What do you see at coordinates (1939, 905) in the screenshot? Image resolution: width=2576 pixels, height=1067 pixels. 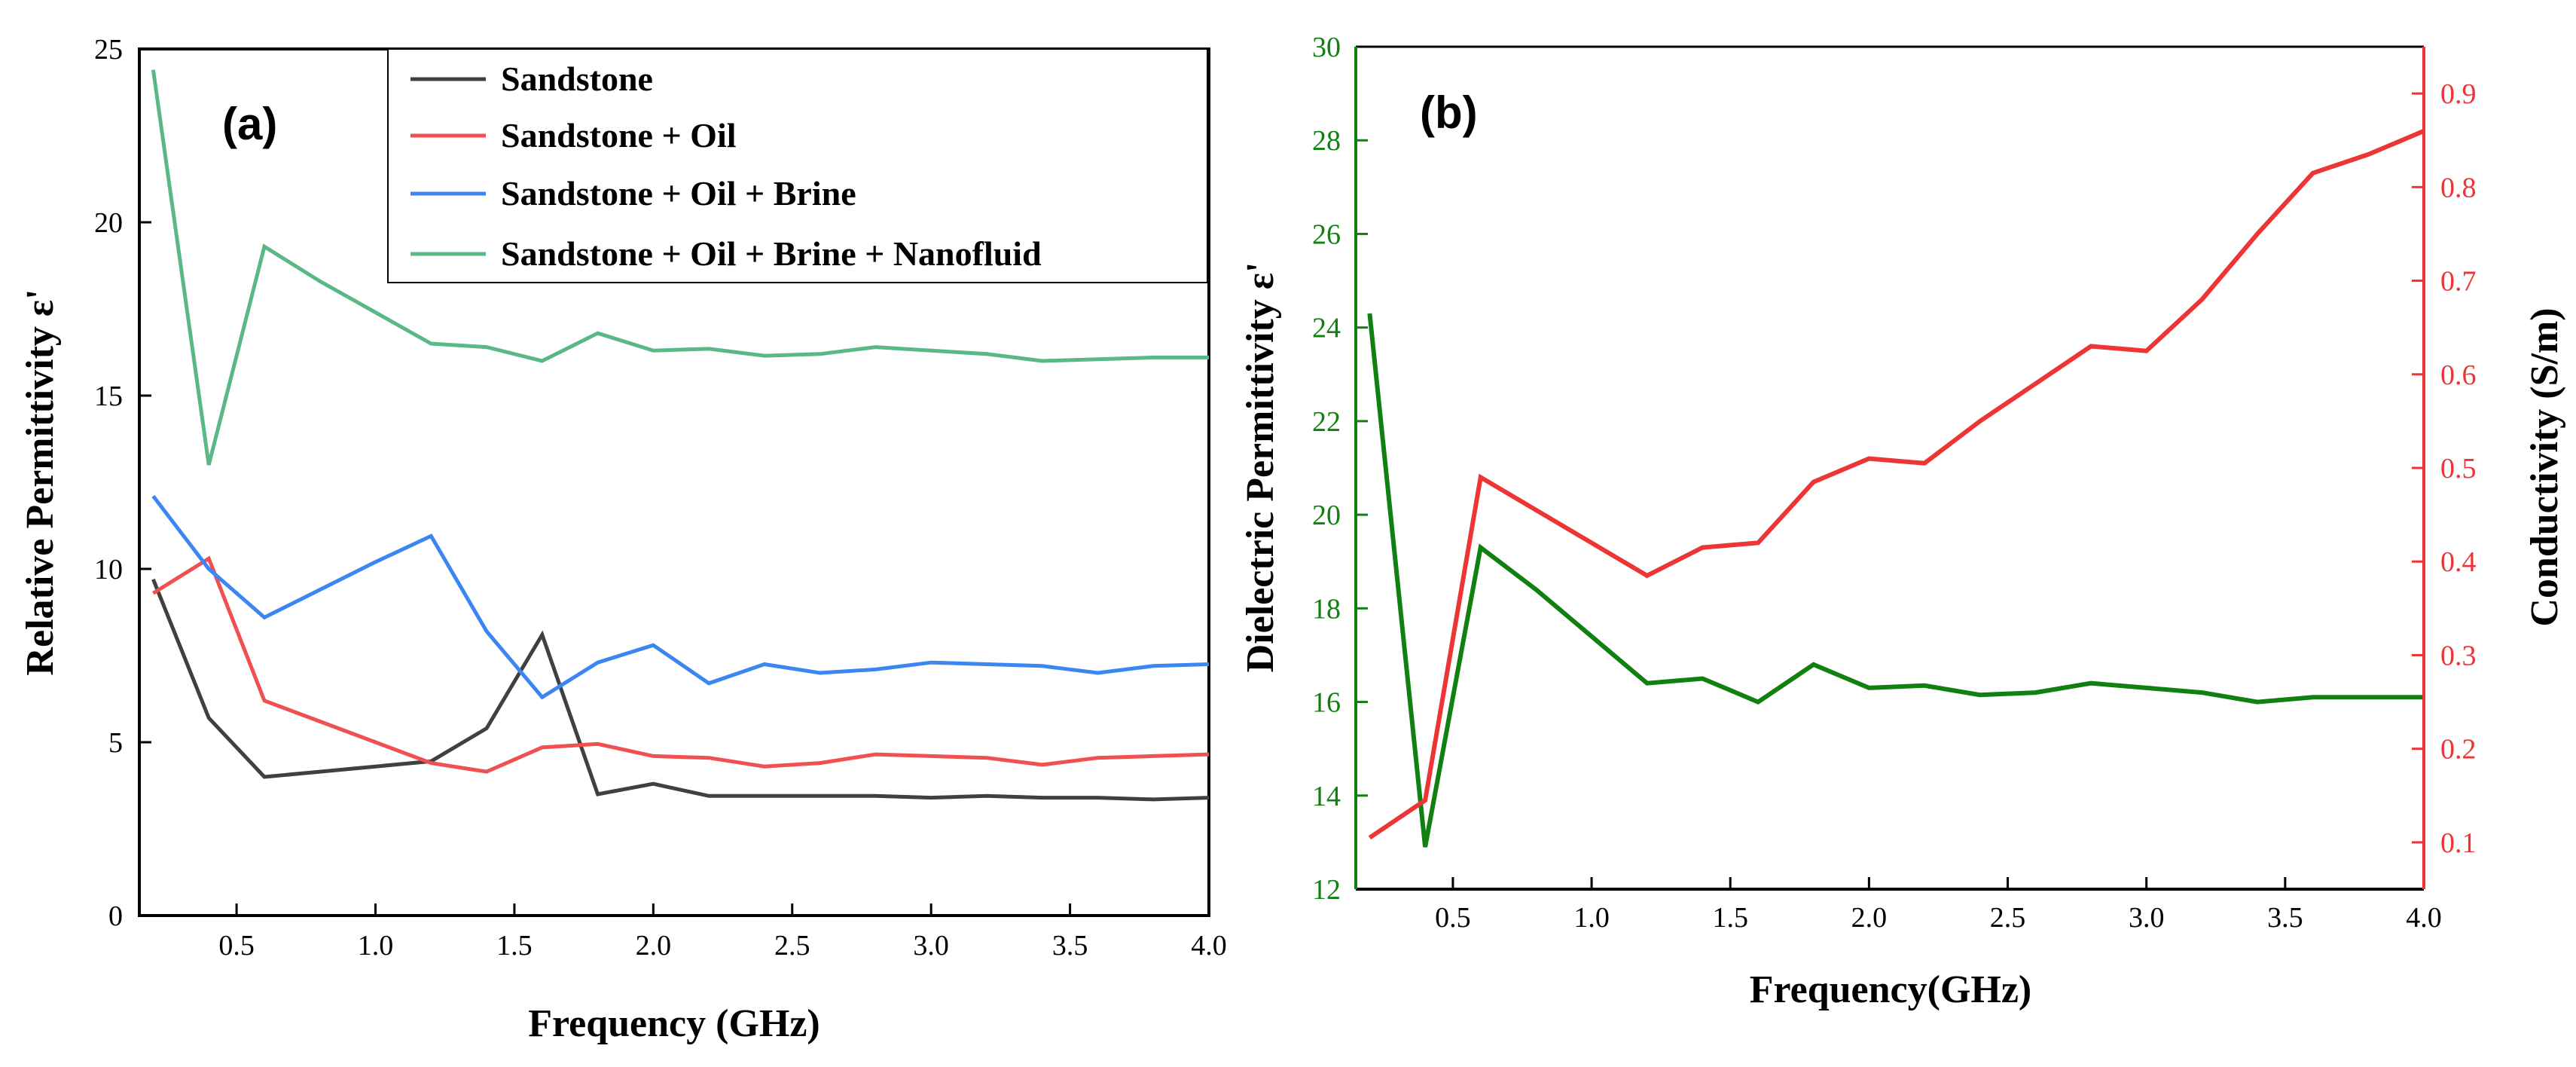 I see `x-axis-ticks-b: 0.5 1.0 1.5 2.0 2.5 3.0 3.5 4.0` at bounding box center [1939, 905].